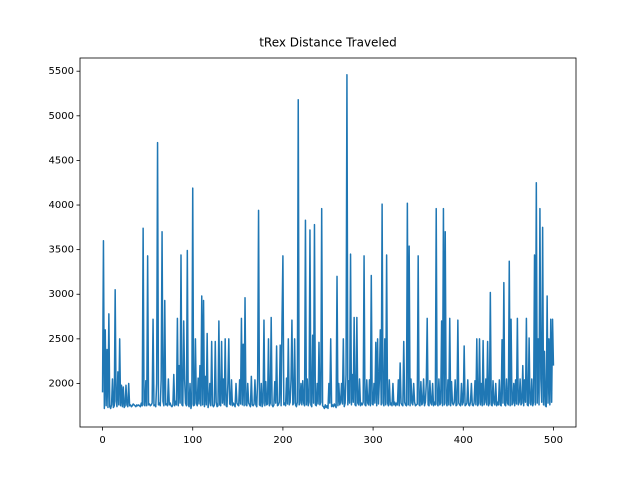  I want to click on x-tick-label: 200, so click(282, 440).